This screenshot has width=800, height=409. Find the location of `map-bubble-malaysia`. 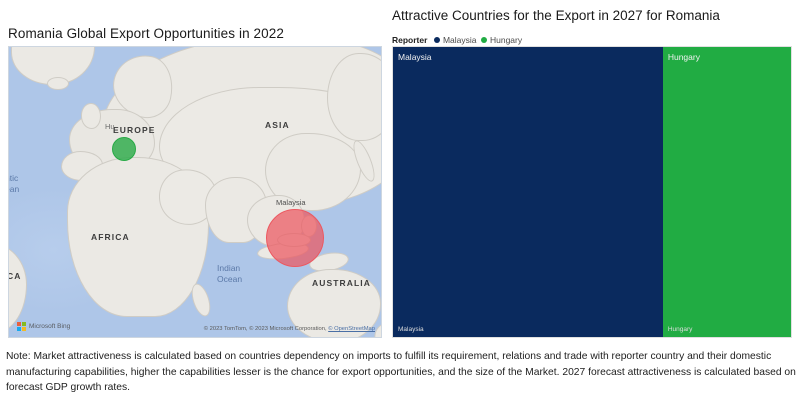

map-bubble-malaysia is located at coordinates (295, 238).